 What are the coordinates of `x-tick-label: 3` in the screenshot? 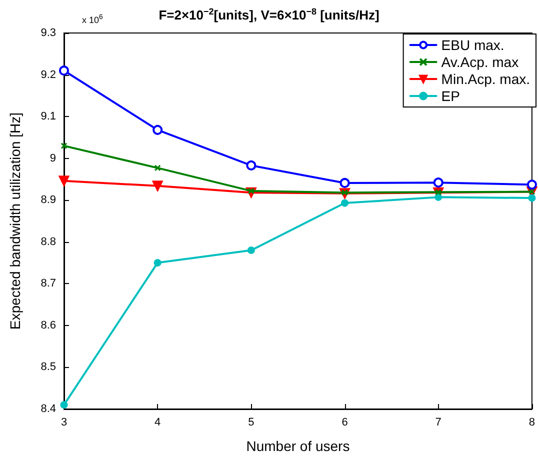 It's located at (64, 422).